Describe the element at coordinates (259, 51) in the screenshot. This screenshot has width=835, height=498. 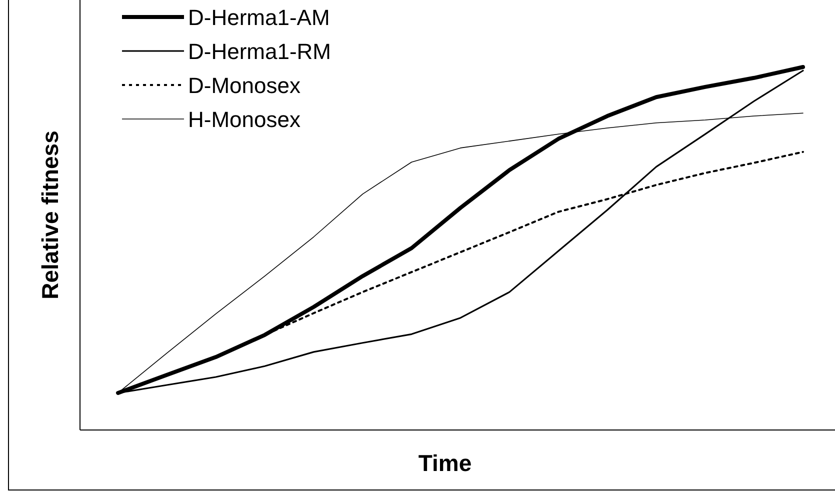
I see `legend-label: D-Herma1-RM` at that location.